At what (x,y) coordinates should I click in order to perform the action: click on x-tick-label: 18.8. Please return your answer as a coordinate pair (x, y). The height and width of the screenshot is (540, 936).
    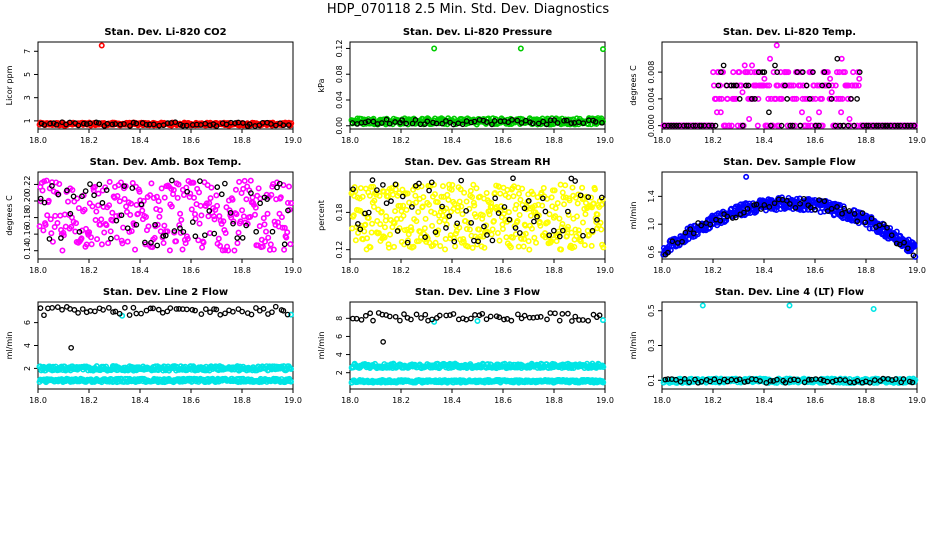
    Looking at the image, I should click on (554, 400).